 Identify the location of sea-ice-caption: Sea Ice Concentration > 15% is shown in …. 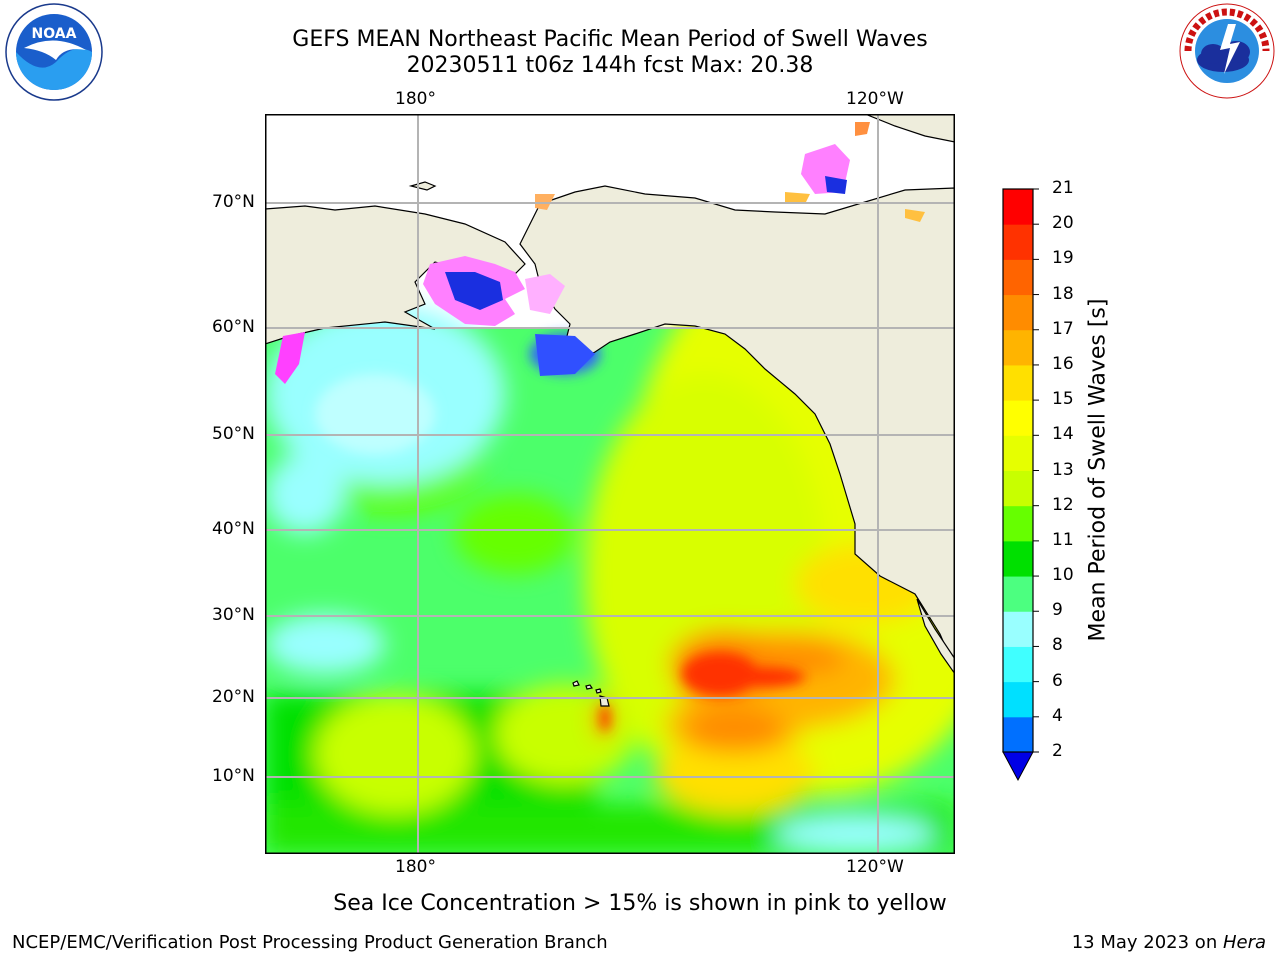
(640, 903).